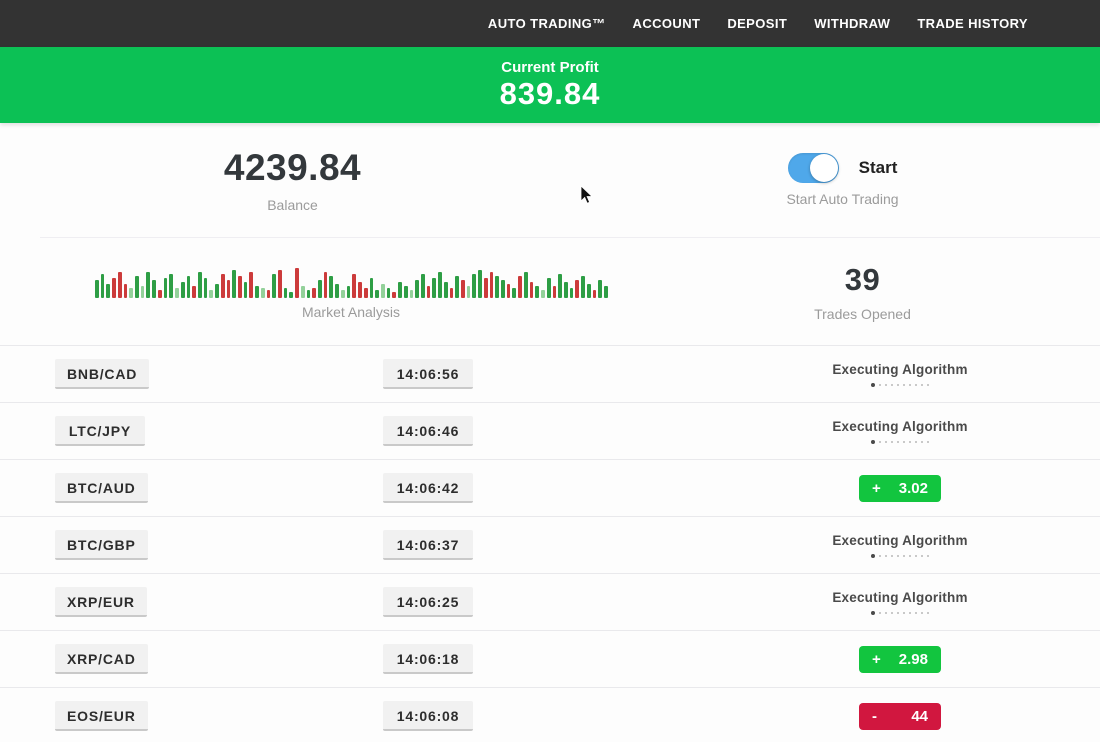 The image size is (1100, 742). What do you see at coordinates (428, 431) in the screenshot?
I see `time-chip: 14:06:46` at bounding box center [428, 431].